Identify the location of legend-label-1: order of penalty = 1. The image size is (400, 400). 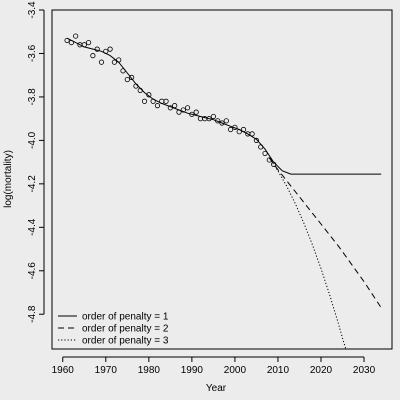
(125, 317).